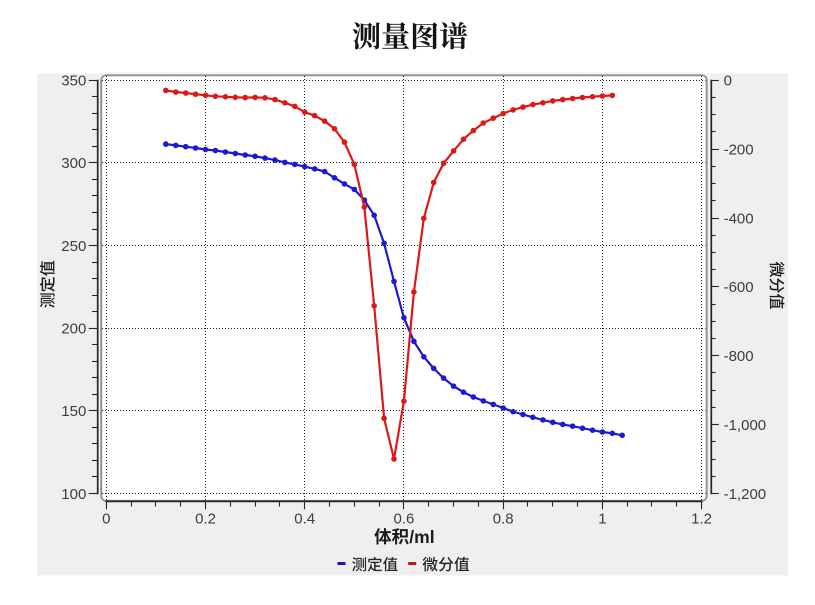  What do you see at coordinates (739, 149) in the screenshot?
I see `svg-text: -200` at bounding box center [739, 149].